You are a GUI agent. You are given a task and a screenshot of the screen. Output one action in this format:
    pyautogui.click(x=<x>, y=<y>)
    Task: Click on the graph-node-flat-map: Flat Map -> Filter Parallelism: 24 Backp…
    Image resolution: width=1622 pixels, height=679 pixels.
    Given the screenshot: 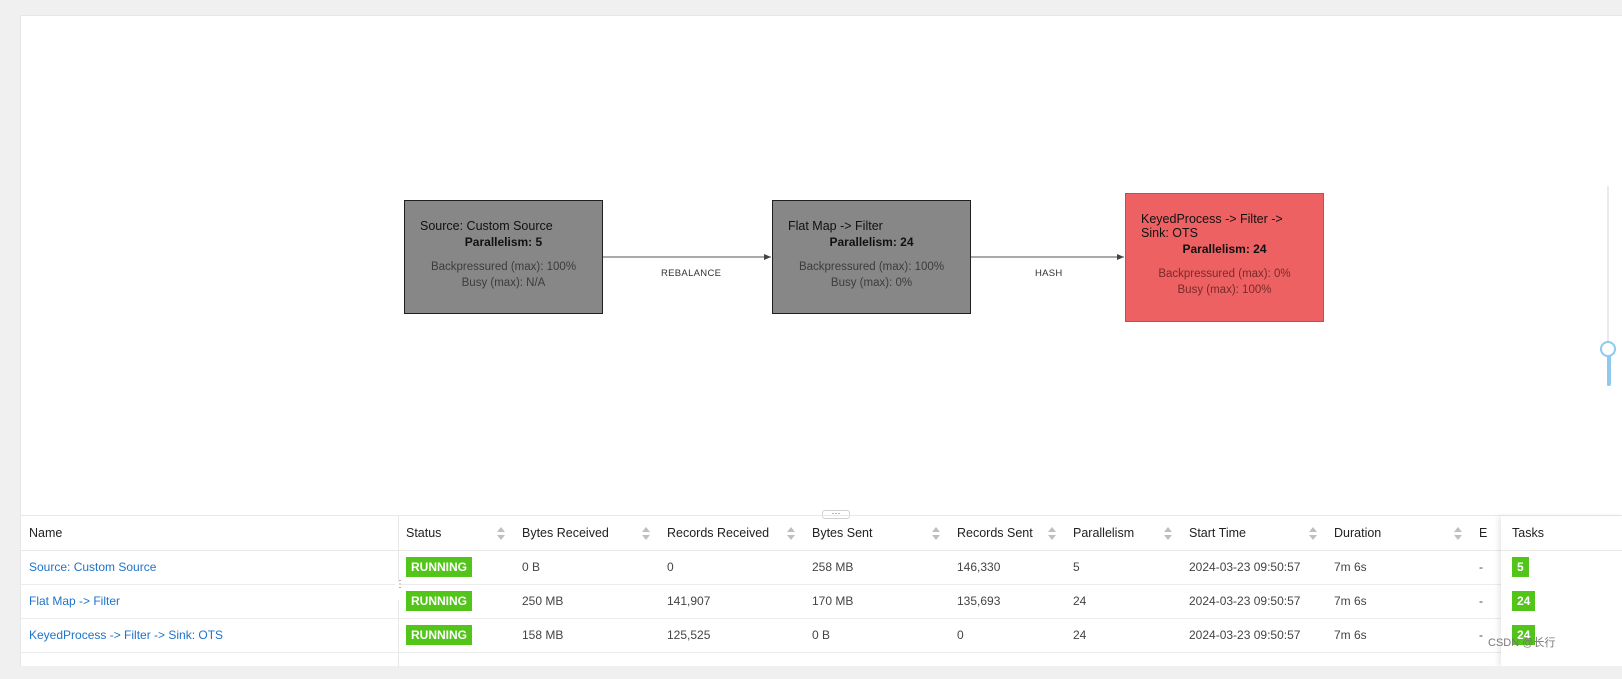 What is the action you would take?
    pyautogui.click(x=871, y=257)
    